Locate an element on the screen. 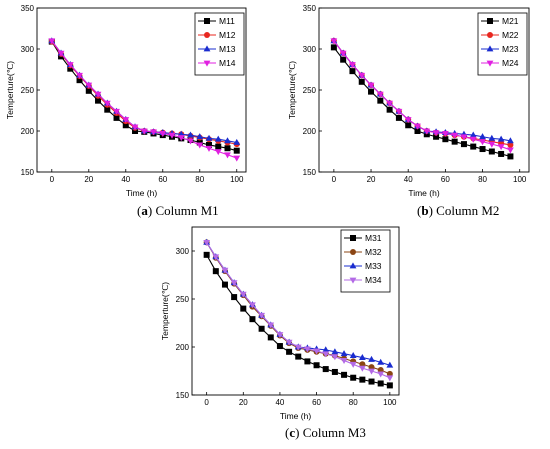 The height and width of the screenshot is (449, 550). y-tick-label: 250 is located at coordinates (310, 90).